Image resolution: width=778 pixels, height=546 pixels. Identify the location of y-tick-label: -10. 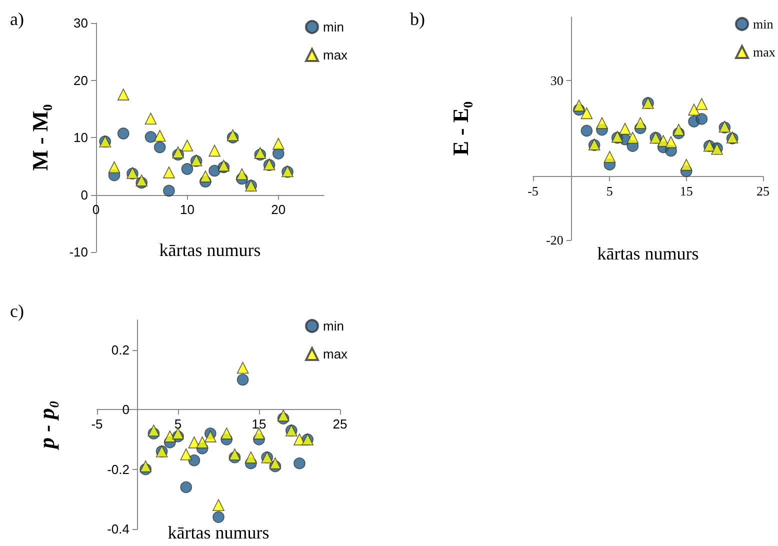
(78, 252).